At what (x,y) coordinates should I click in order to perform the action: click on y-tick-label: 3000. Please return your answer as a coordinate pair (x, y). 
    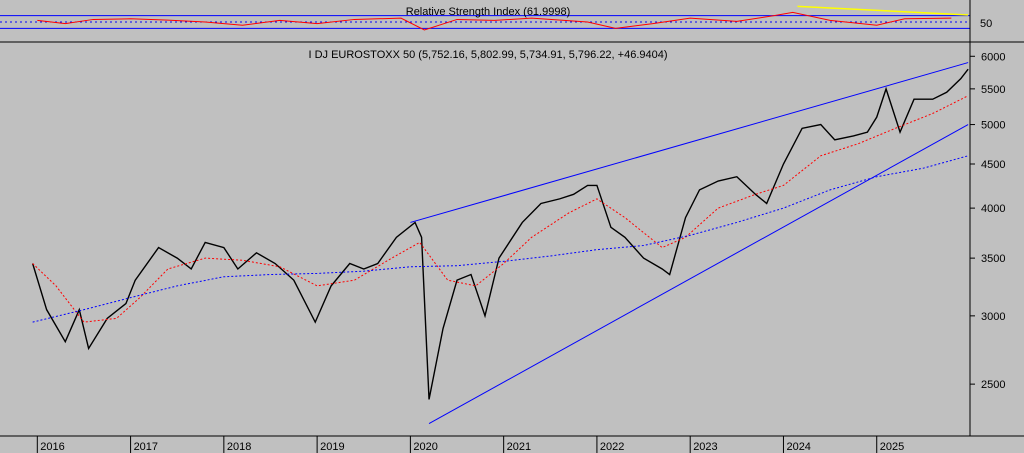
    Looking at the image, I should click on (993, 317).